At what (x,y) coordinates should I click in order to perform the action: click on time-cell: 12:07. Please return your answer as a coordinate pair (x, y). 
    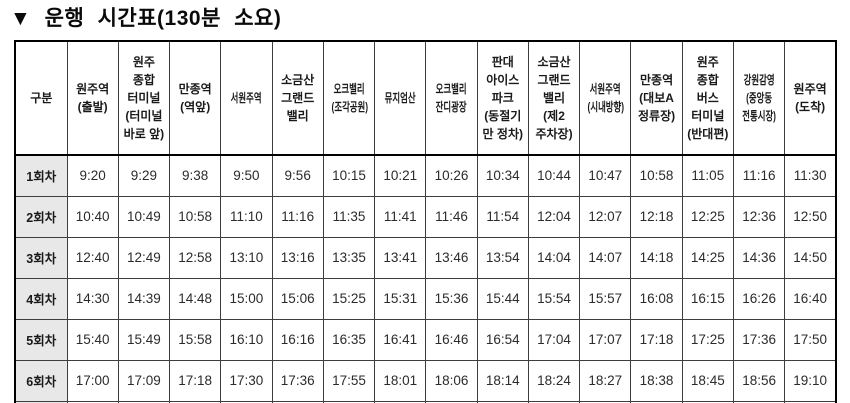
    Looking at the image, I should click on (605, 216).